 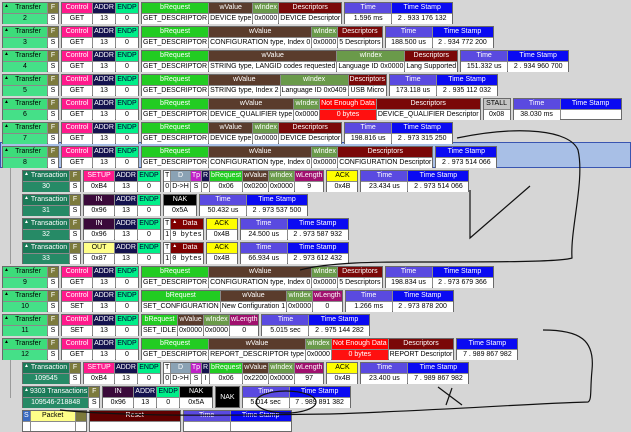 What do you see at coordinates (27, 421) in the screenshot?
I see `sbox-field: S` at bounding box center [27, 421].